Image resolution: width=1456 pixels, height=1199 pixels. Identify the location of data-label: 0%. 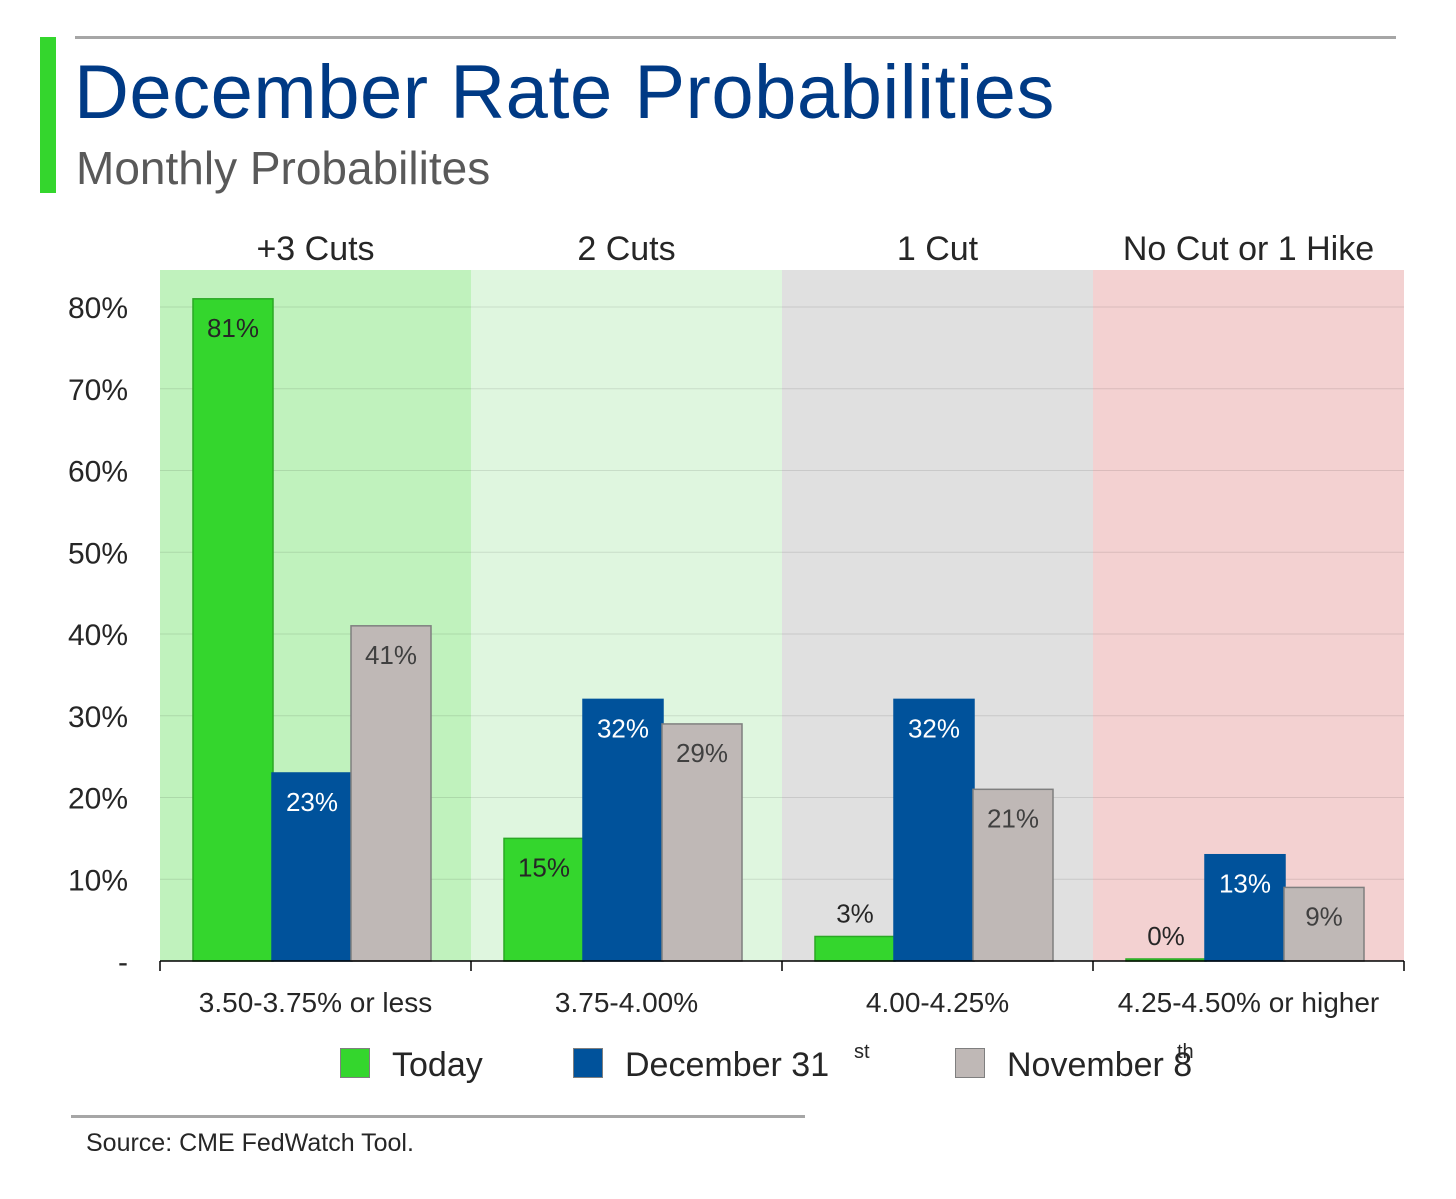
(1166, 936).